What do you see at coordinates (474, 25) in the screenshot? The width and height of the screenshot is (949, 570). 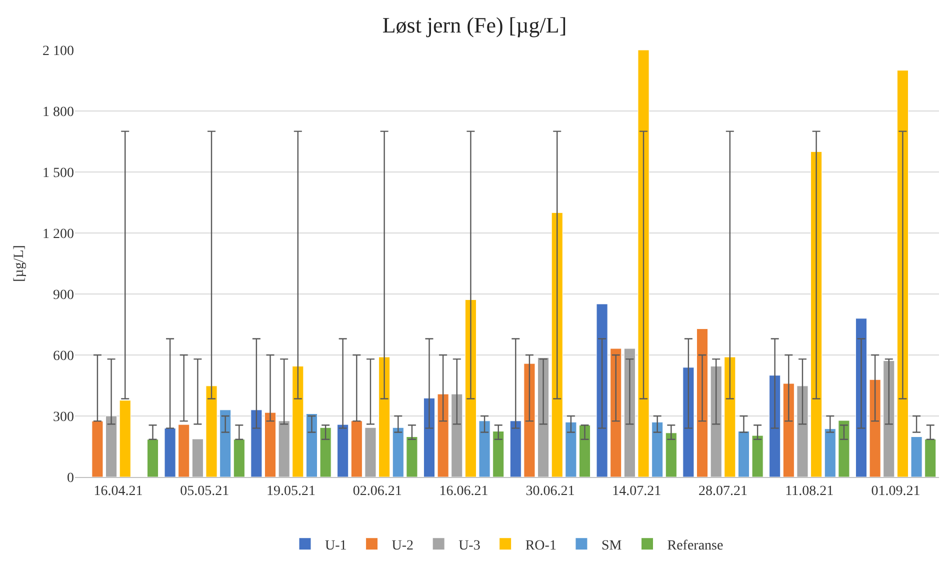 I see `chart-title: Løst jern (Fe) [µg/L]` at bounding box center [474, 25].